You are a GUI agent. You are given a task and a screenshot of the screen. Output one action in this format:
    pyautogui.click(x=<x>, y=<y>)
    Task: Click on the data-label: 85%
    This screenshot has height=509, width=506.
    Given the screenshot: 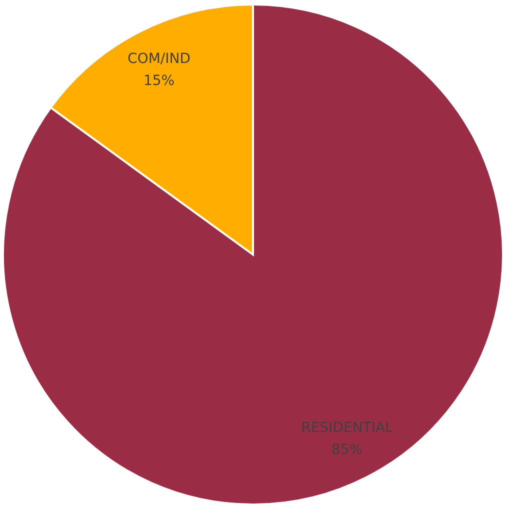 What is the action you would take?
    pyautogui.click(x=347, y=450)
    